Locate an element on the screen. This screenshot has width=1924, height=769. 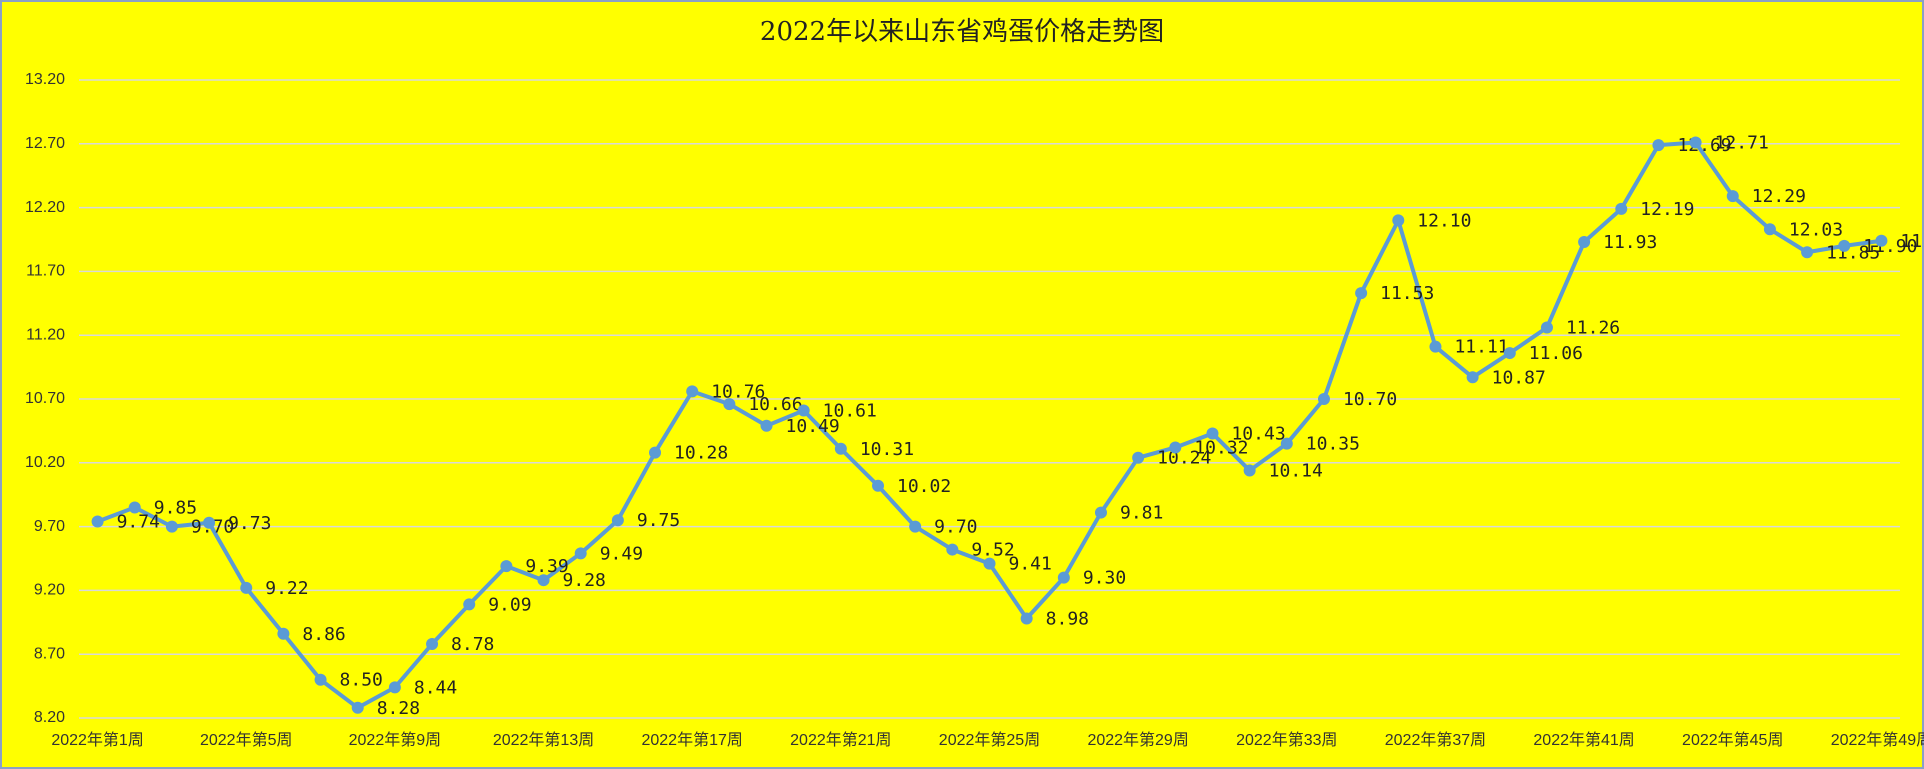
data-label: 8.86 is located at coordinates (323, 634).